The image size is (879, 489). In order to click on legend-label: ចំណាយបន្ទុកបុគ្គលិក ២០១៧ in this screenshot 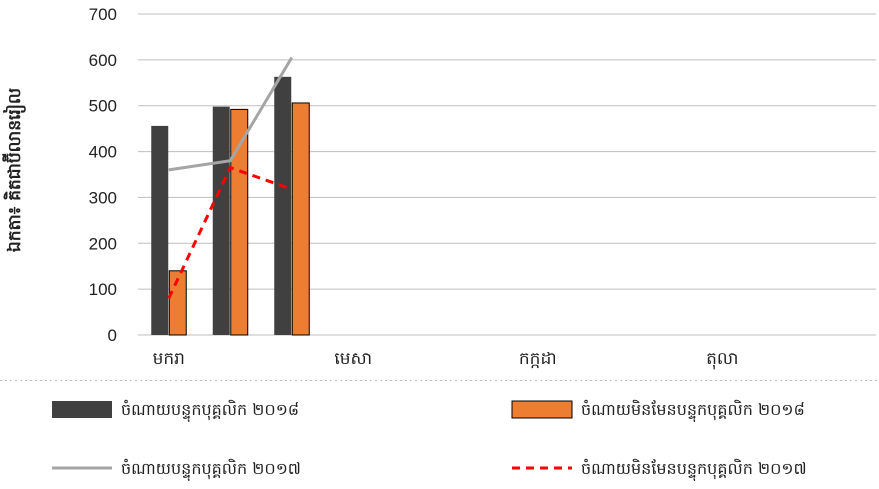, I will do `click(211, 470)`.